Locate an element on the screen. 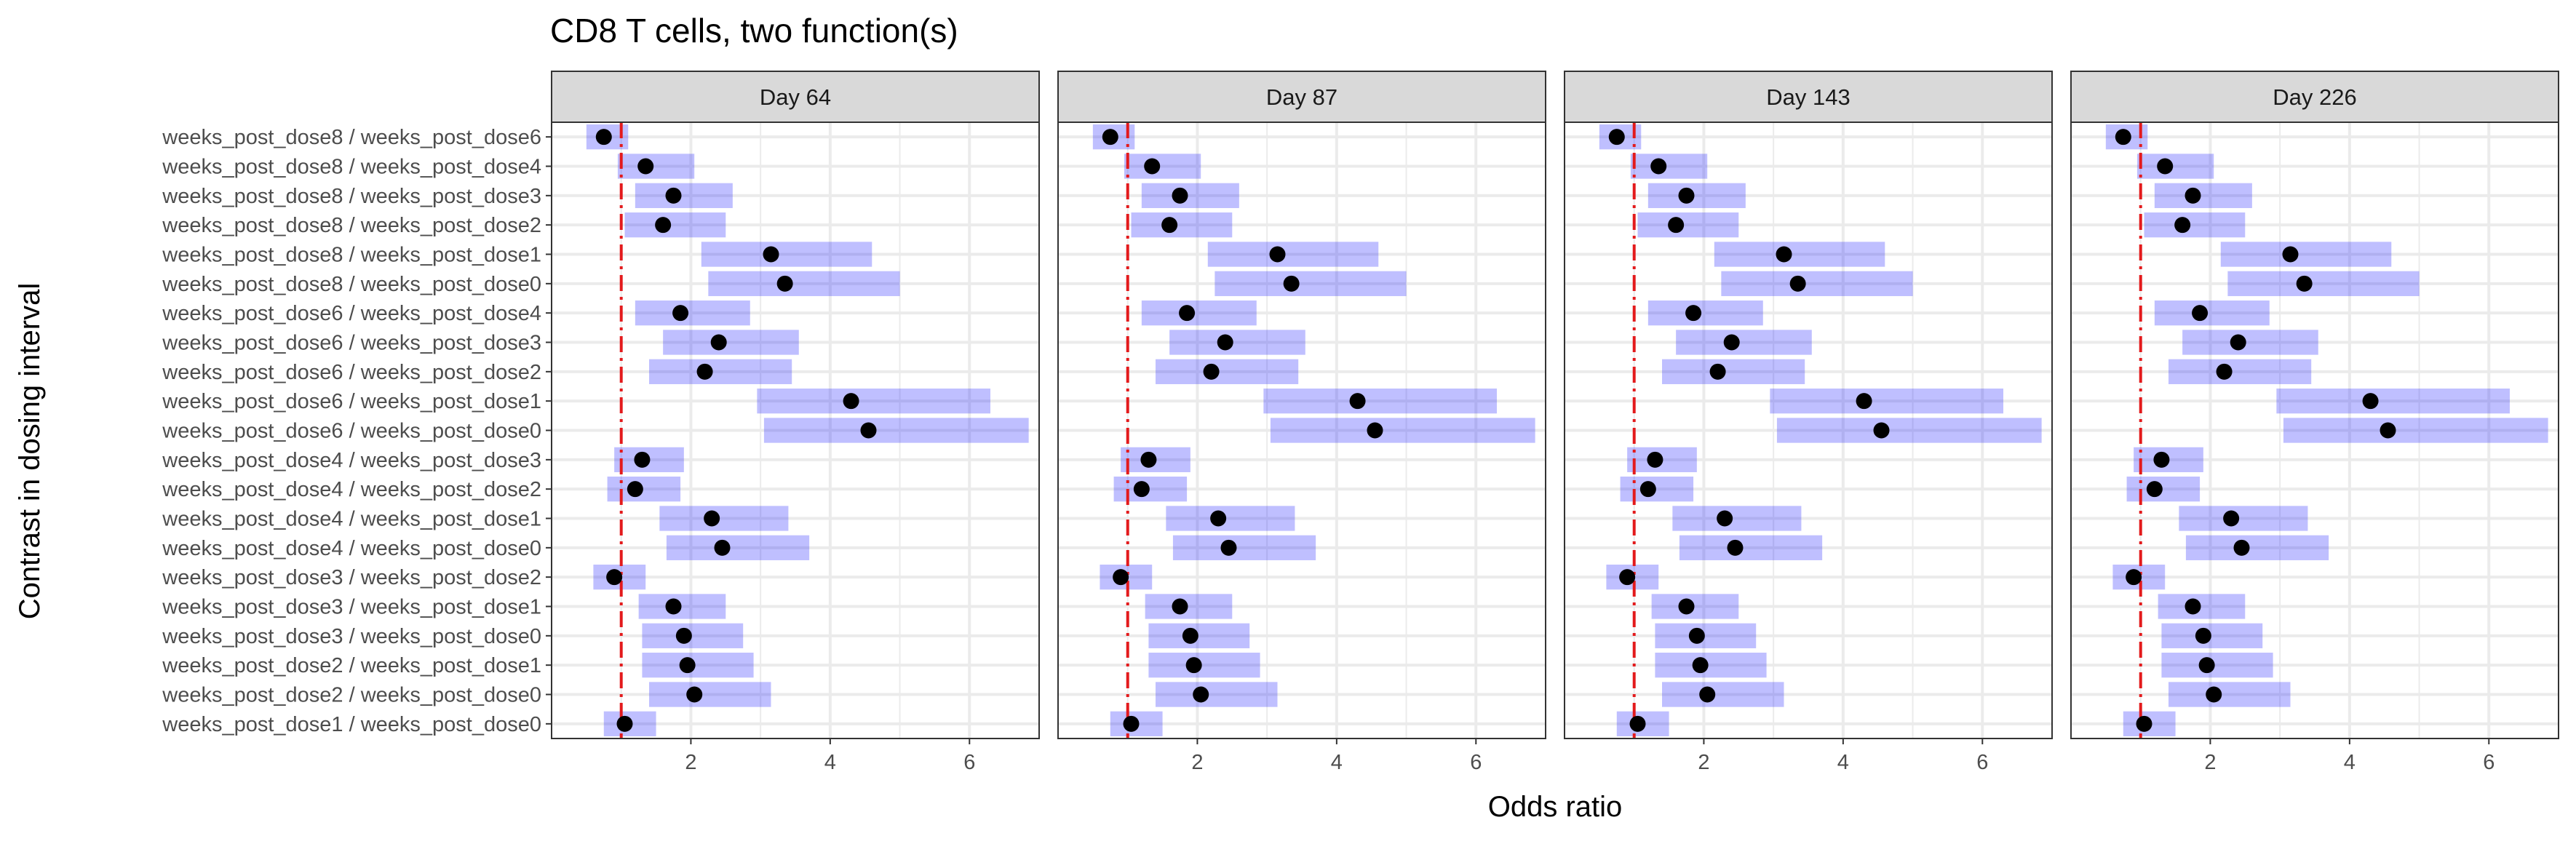 Image resolution: width=2576 pixels, height=844 pixels. y-tick-label: weeks_post_dose3 / weeks_post_dose1 is located at coordinates (351, 607).